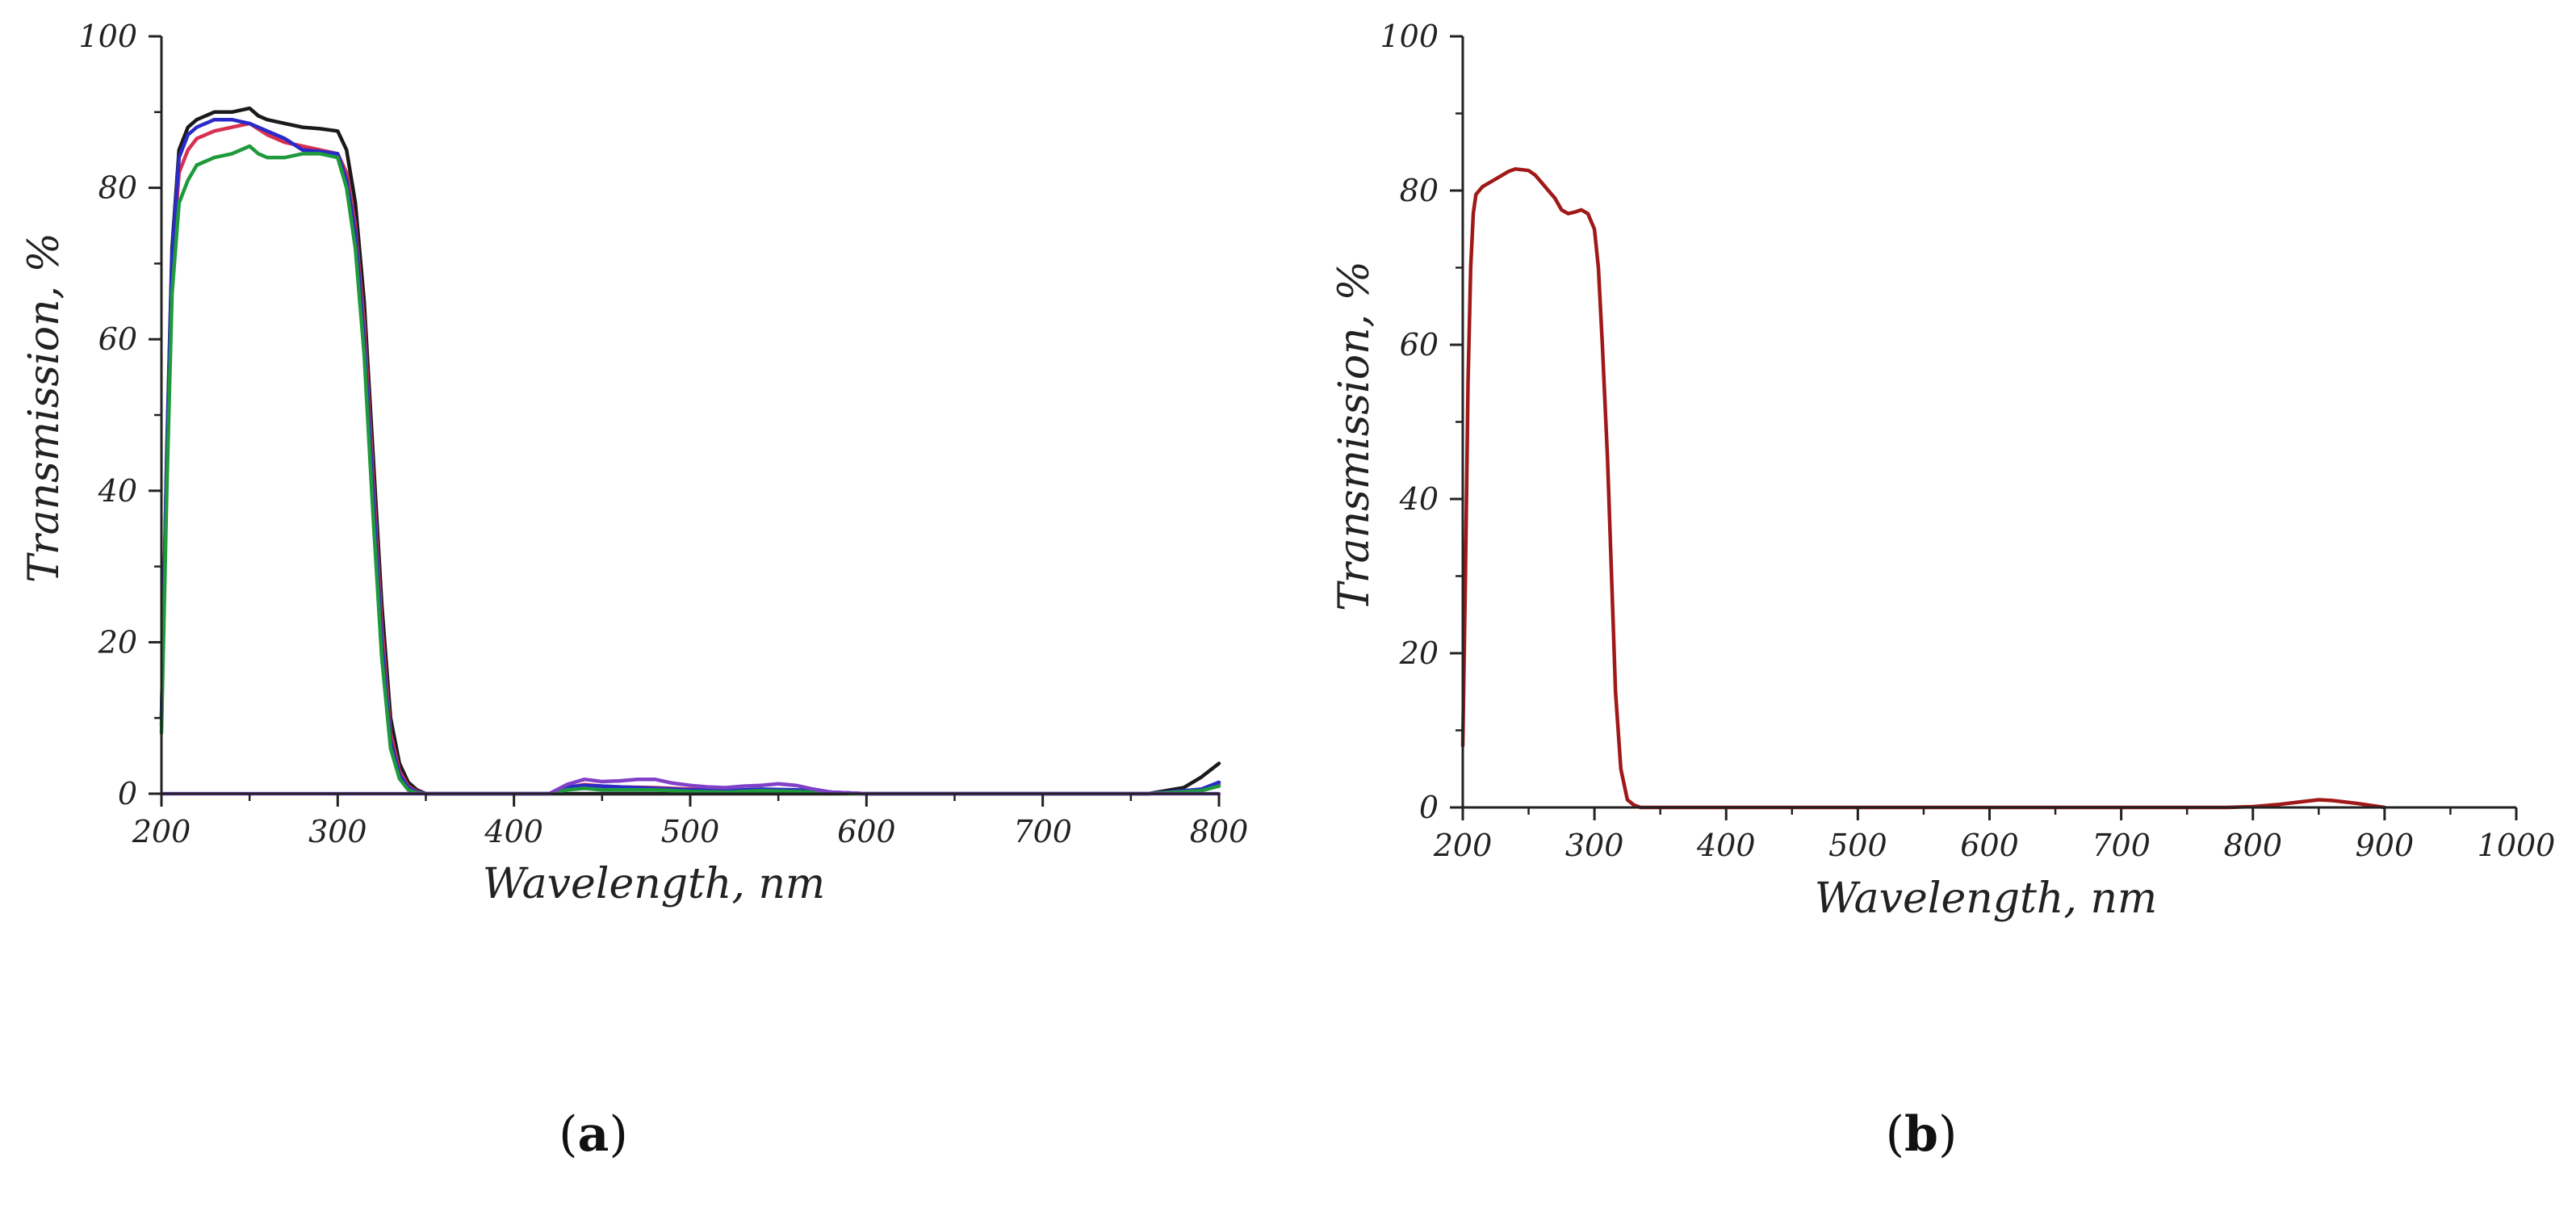  What do you see at coordinates (117, 491) in the screenshot?
I see `chart-a-y-tick-label: 40` at bounding box center [117, 491].